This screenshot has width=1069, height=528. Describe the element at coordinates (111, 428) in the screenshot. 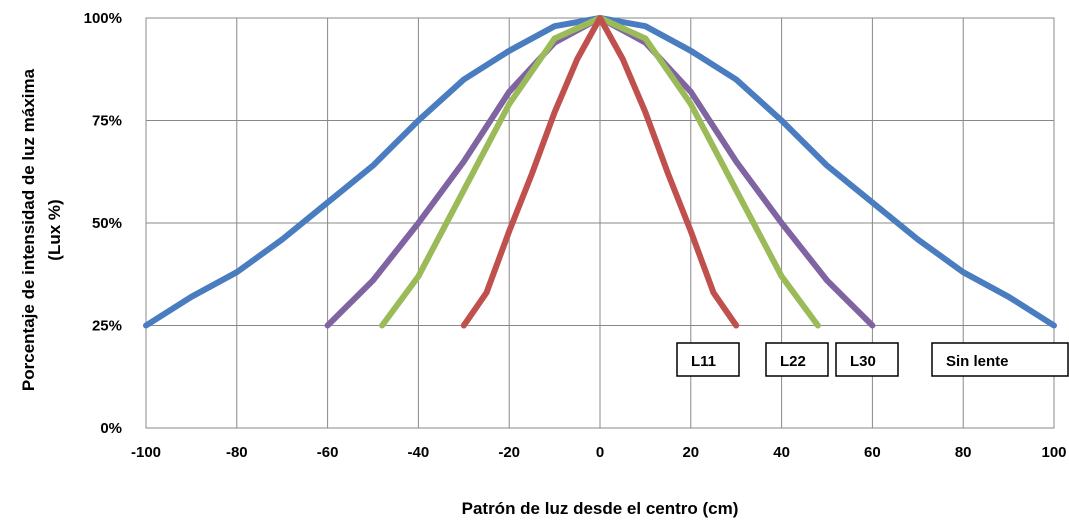

I see `y-tick-label: 0%` at that location.